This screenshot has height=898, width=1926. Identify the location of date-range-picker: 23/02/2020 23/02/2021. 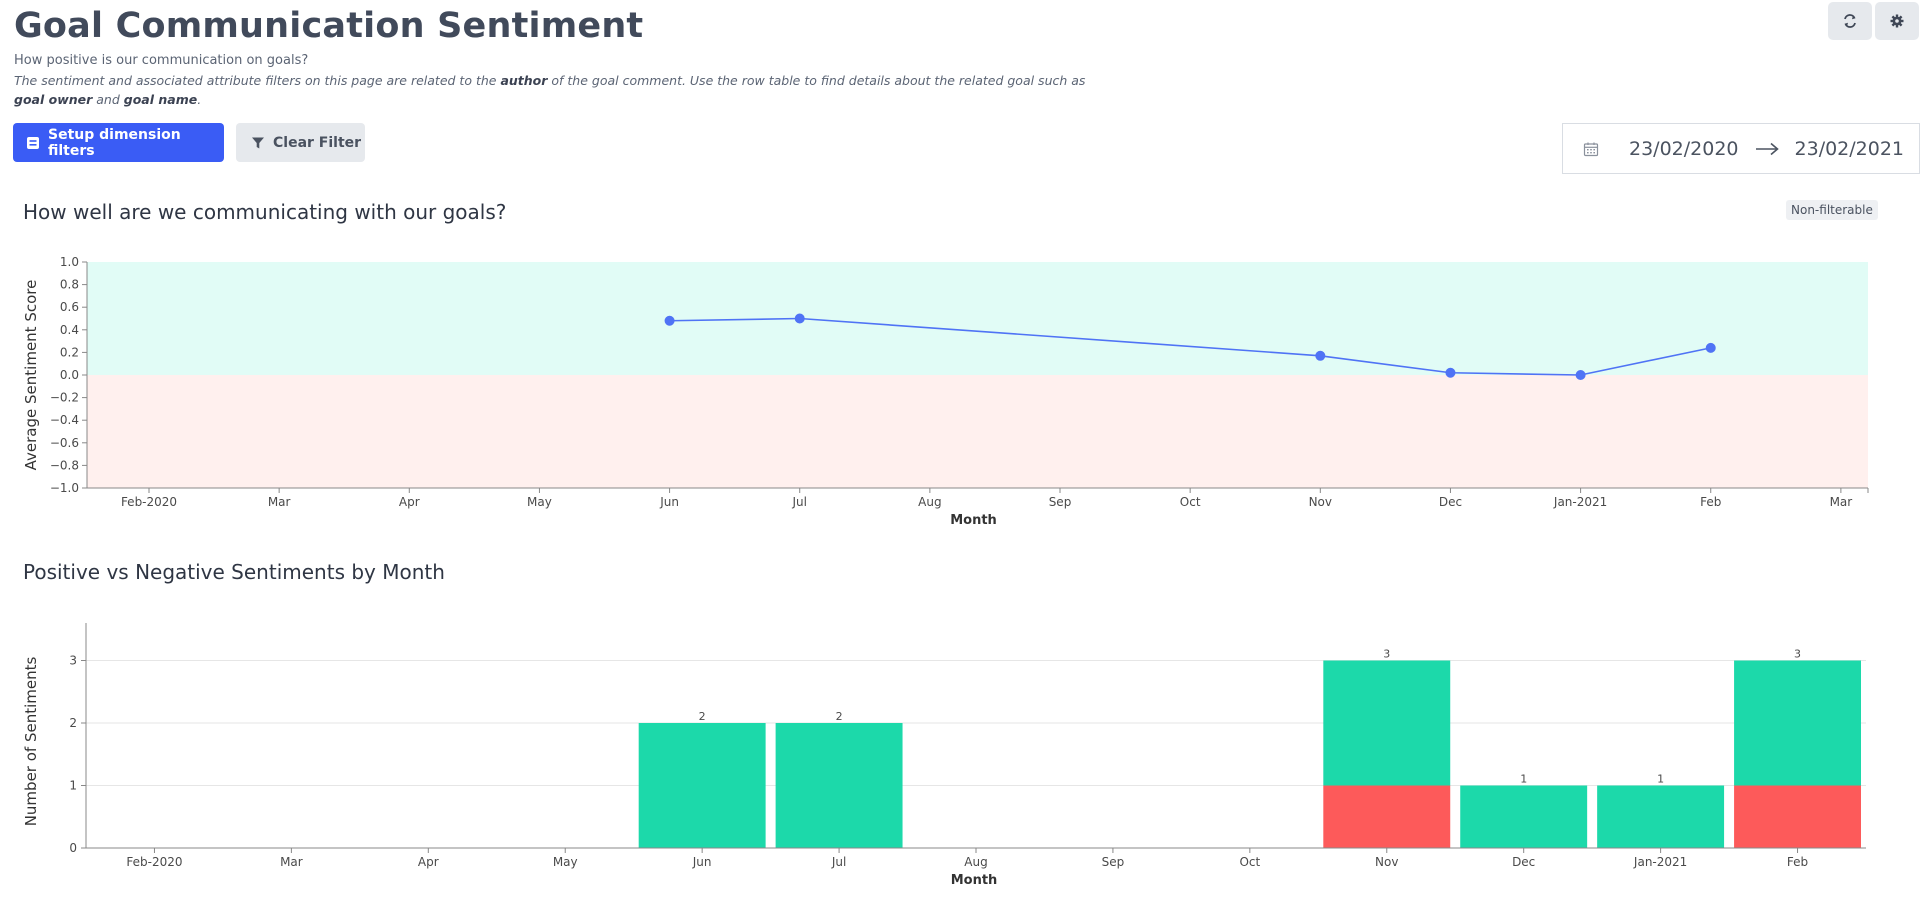
(1741, 148).